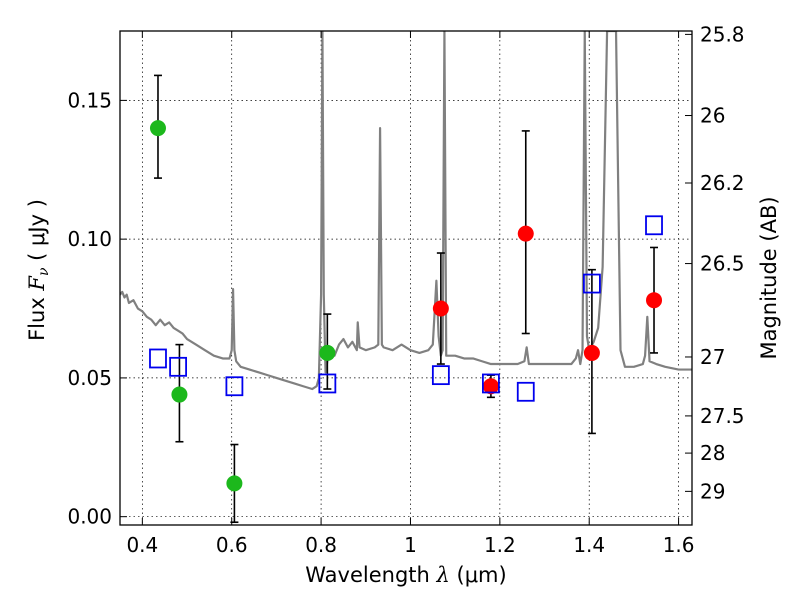 The height and width of the screenshot is (600, 800). What do you see at coordinates (722, 183) in the screenshot?
I see `y2-tick-label: 26.2` at bounding box center [722, 183].